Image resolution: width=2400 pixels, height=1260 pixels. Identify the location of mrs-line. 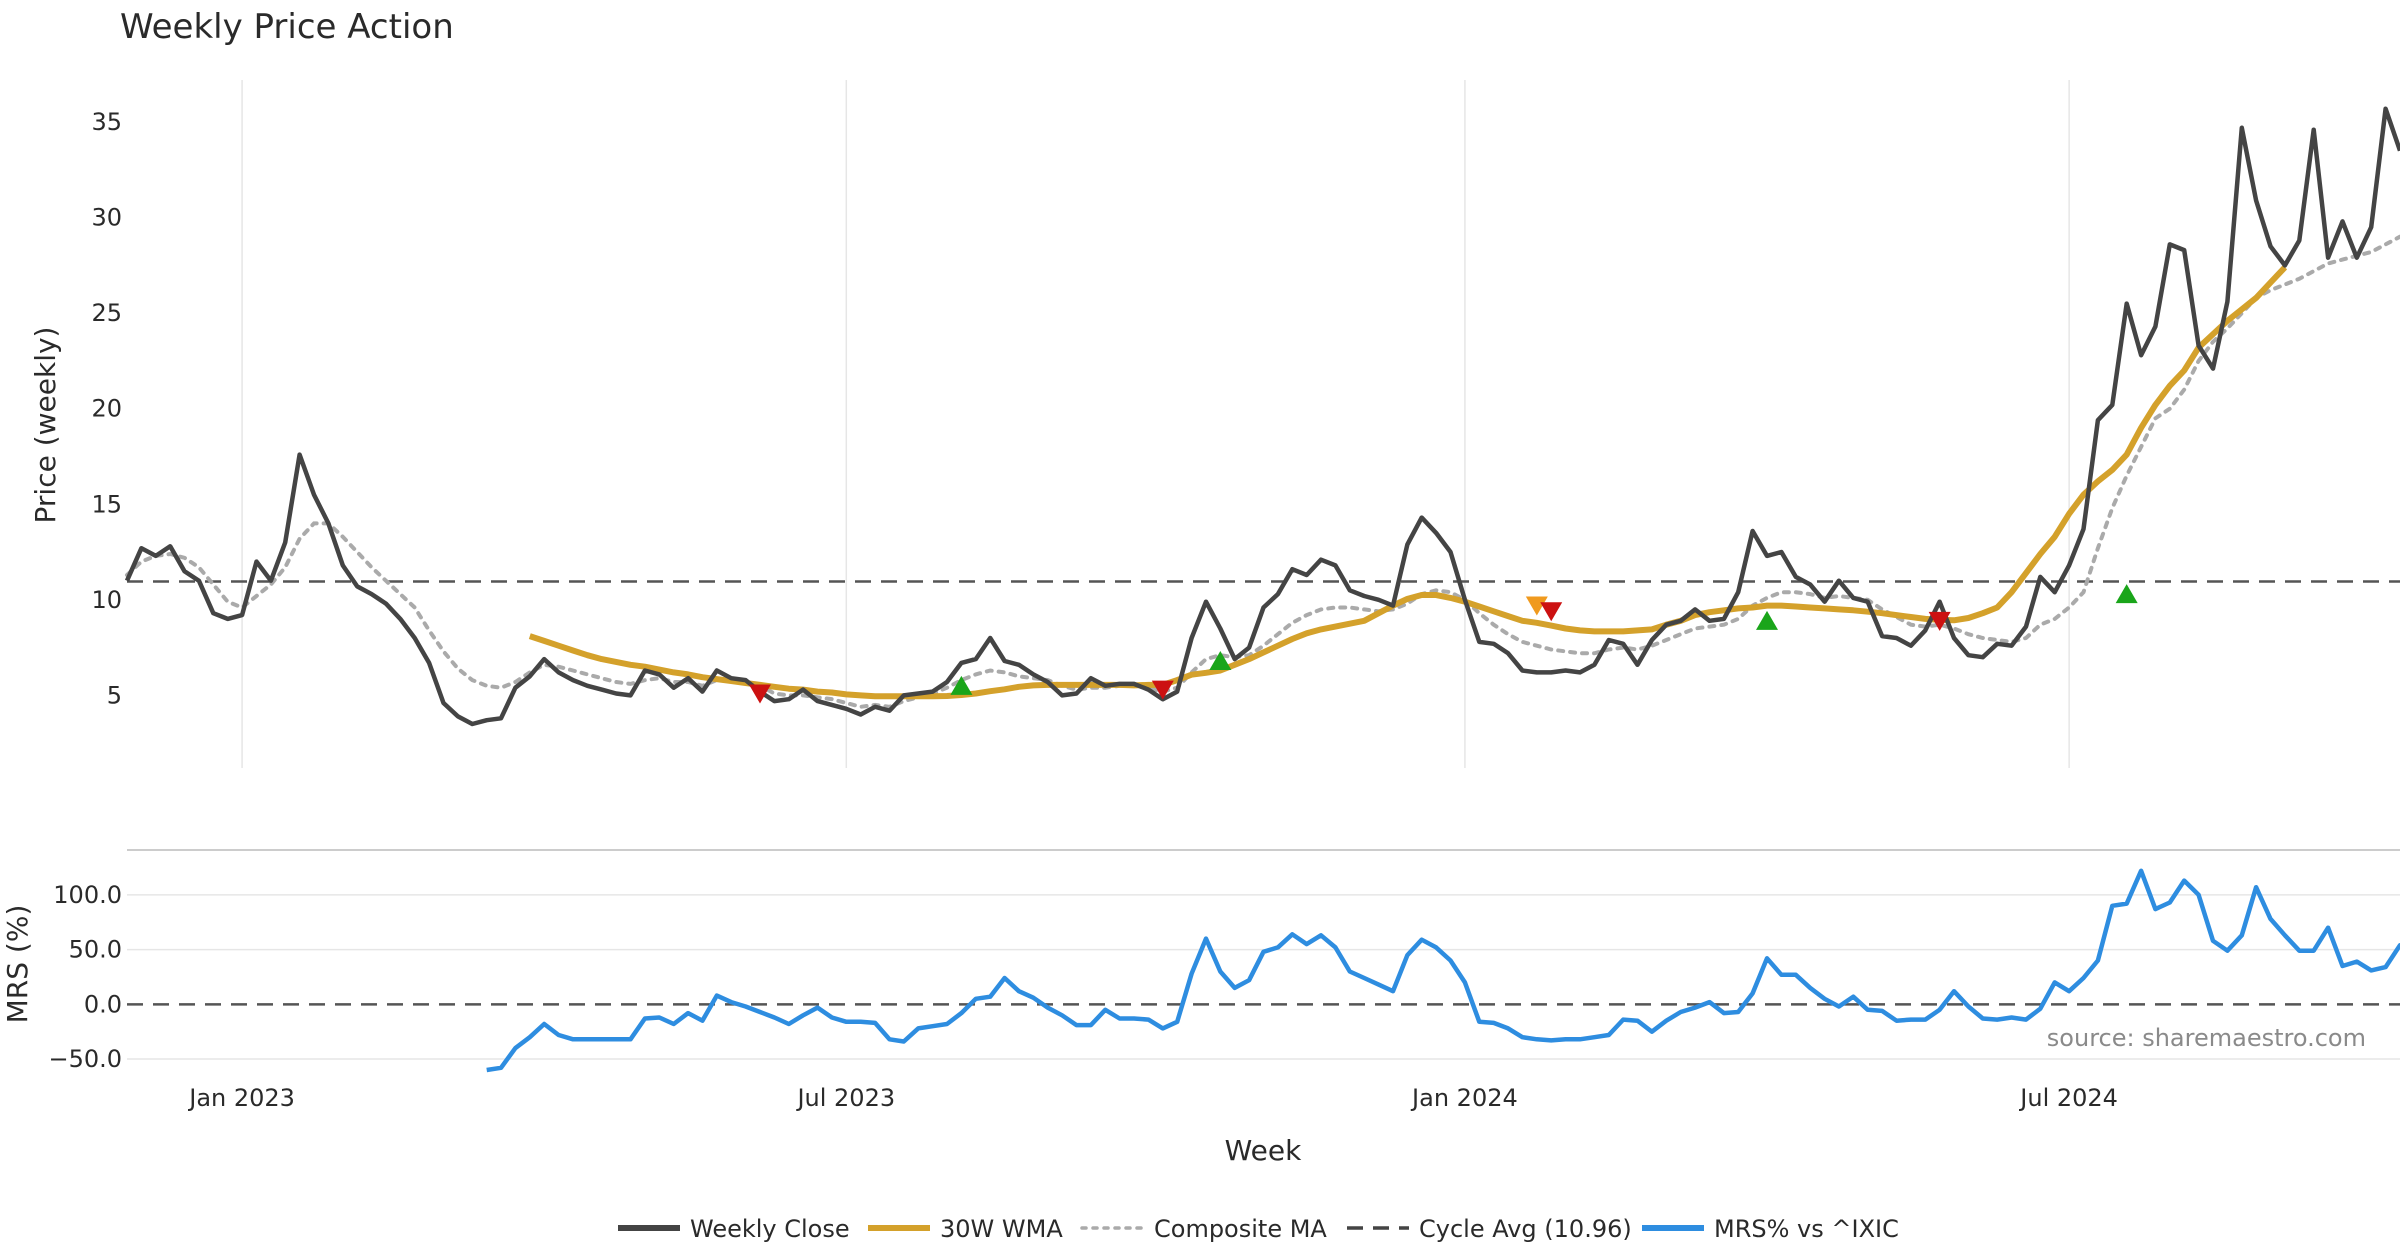
(1443, 970).